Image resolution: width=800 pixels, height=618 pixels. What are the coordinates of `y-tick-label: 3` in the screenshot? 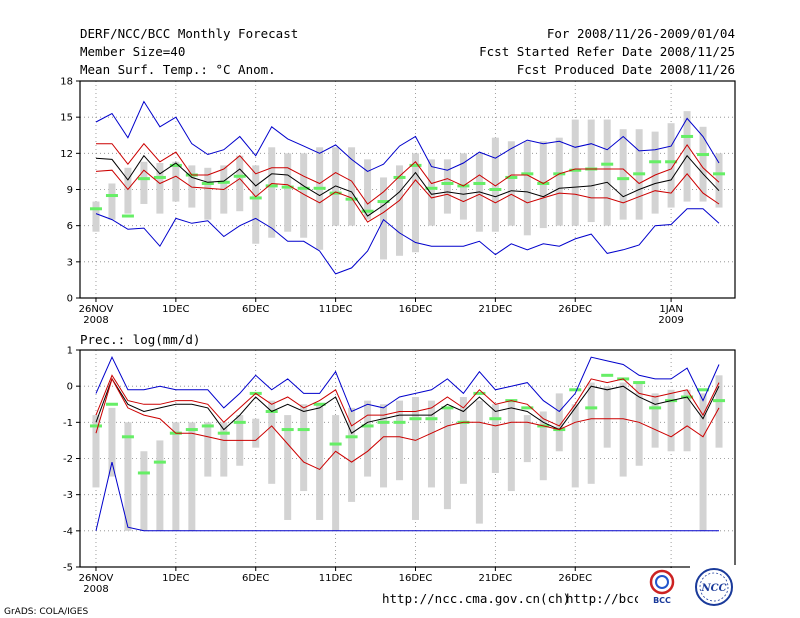 It's located at (70, 262).